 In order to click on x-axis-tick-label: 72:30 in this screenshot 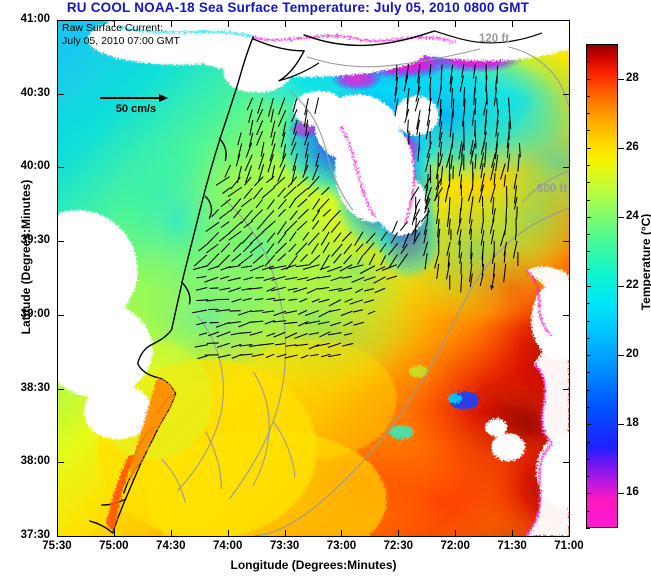, I will do `click(398, 546)`.